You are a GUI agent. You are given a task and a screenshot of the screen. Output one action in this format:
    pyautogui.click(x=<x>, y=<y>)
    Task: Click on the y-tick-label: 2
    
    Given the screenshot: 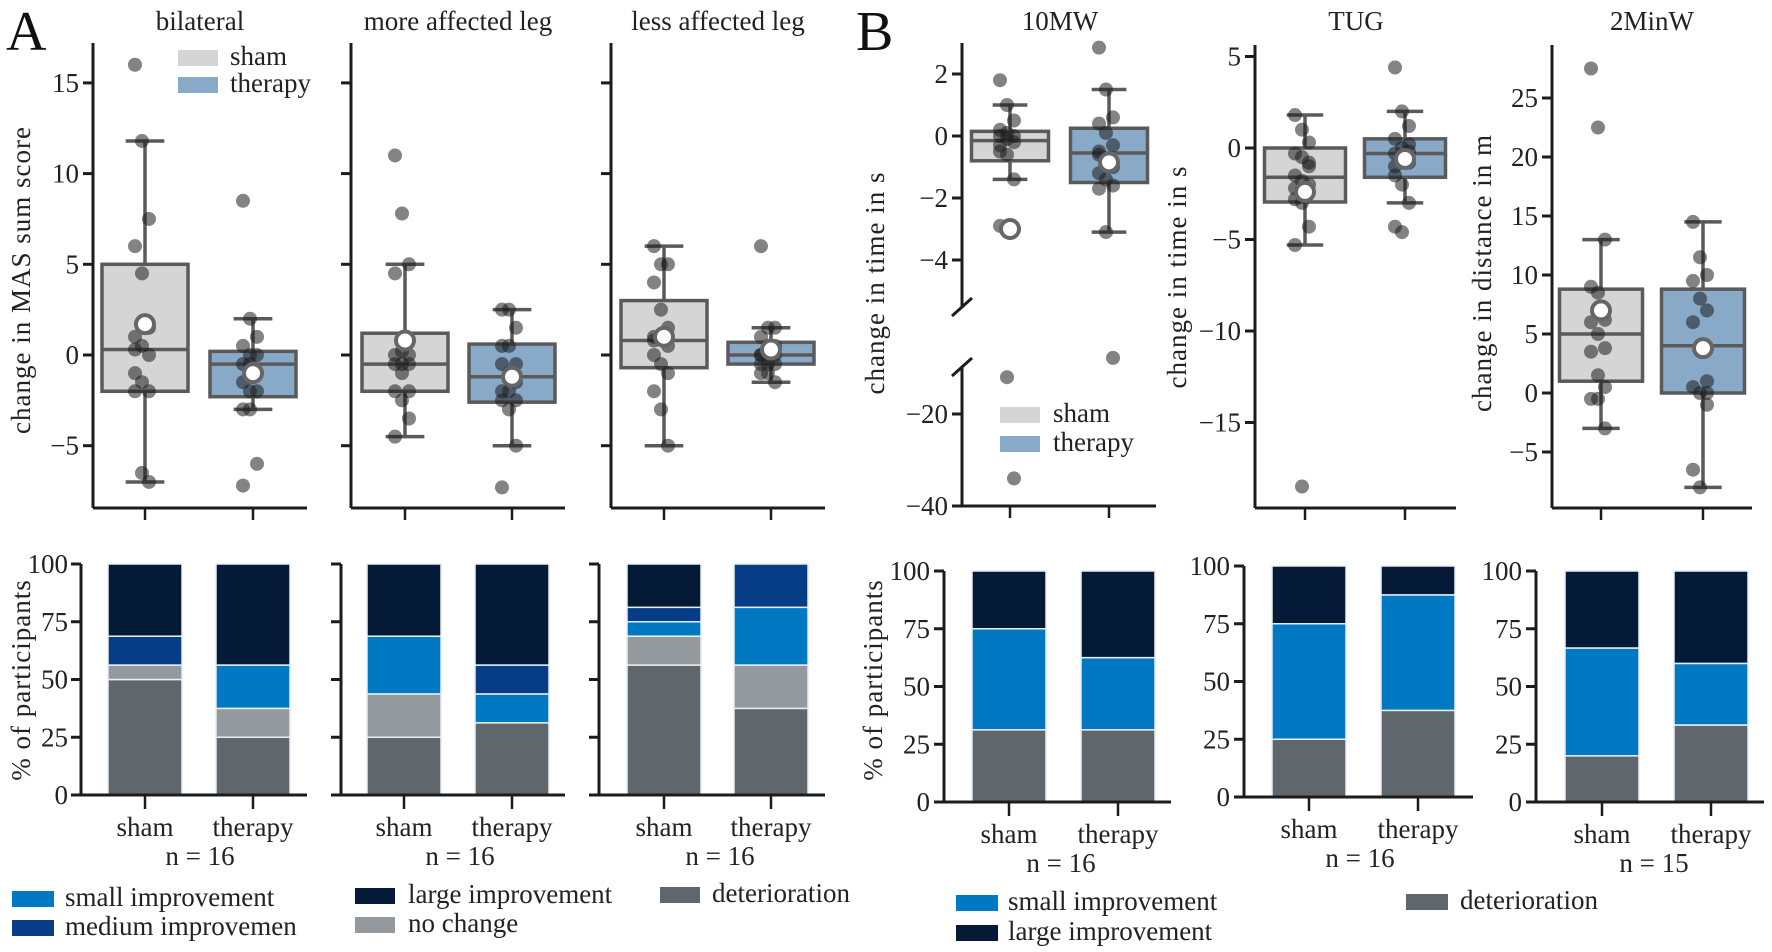 What is the action you would take?
    pyautogui.click(x=942, y=74)
    